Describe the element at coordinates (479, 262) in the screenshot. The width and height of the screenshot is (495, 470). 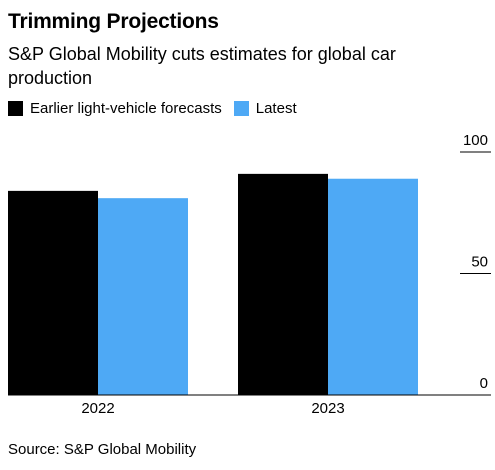
I see `y-tick-label-50: 50` at that location.